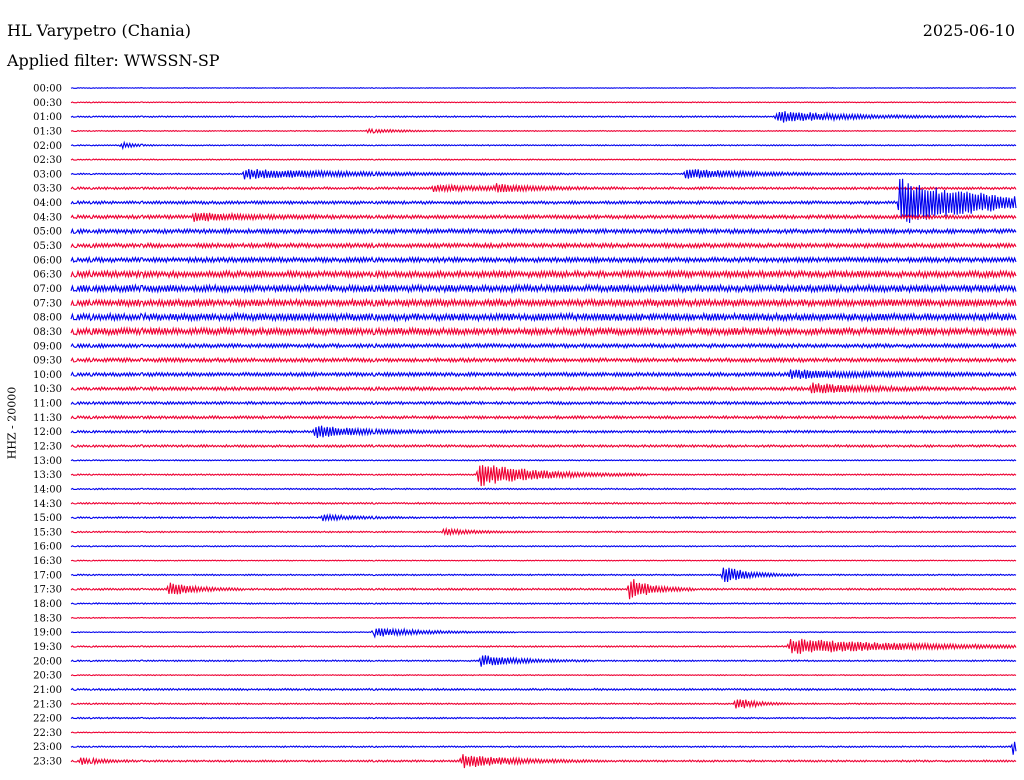 This screenshot has width=1024, height=780. Describe the element at coordinates (47, 131) in the screenshot. I see `time-label-0130: 01:30` at that location.